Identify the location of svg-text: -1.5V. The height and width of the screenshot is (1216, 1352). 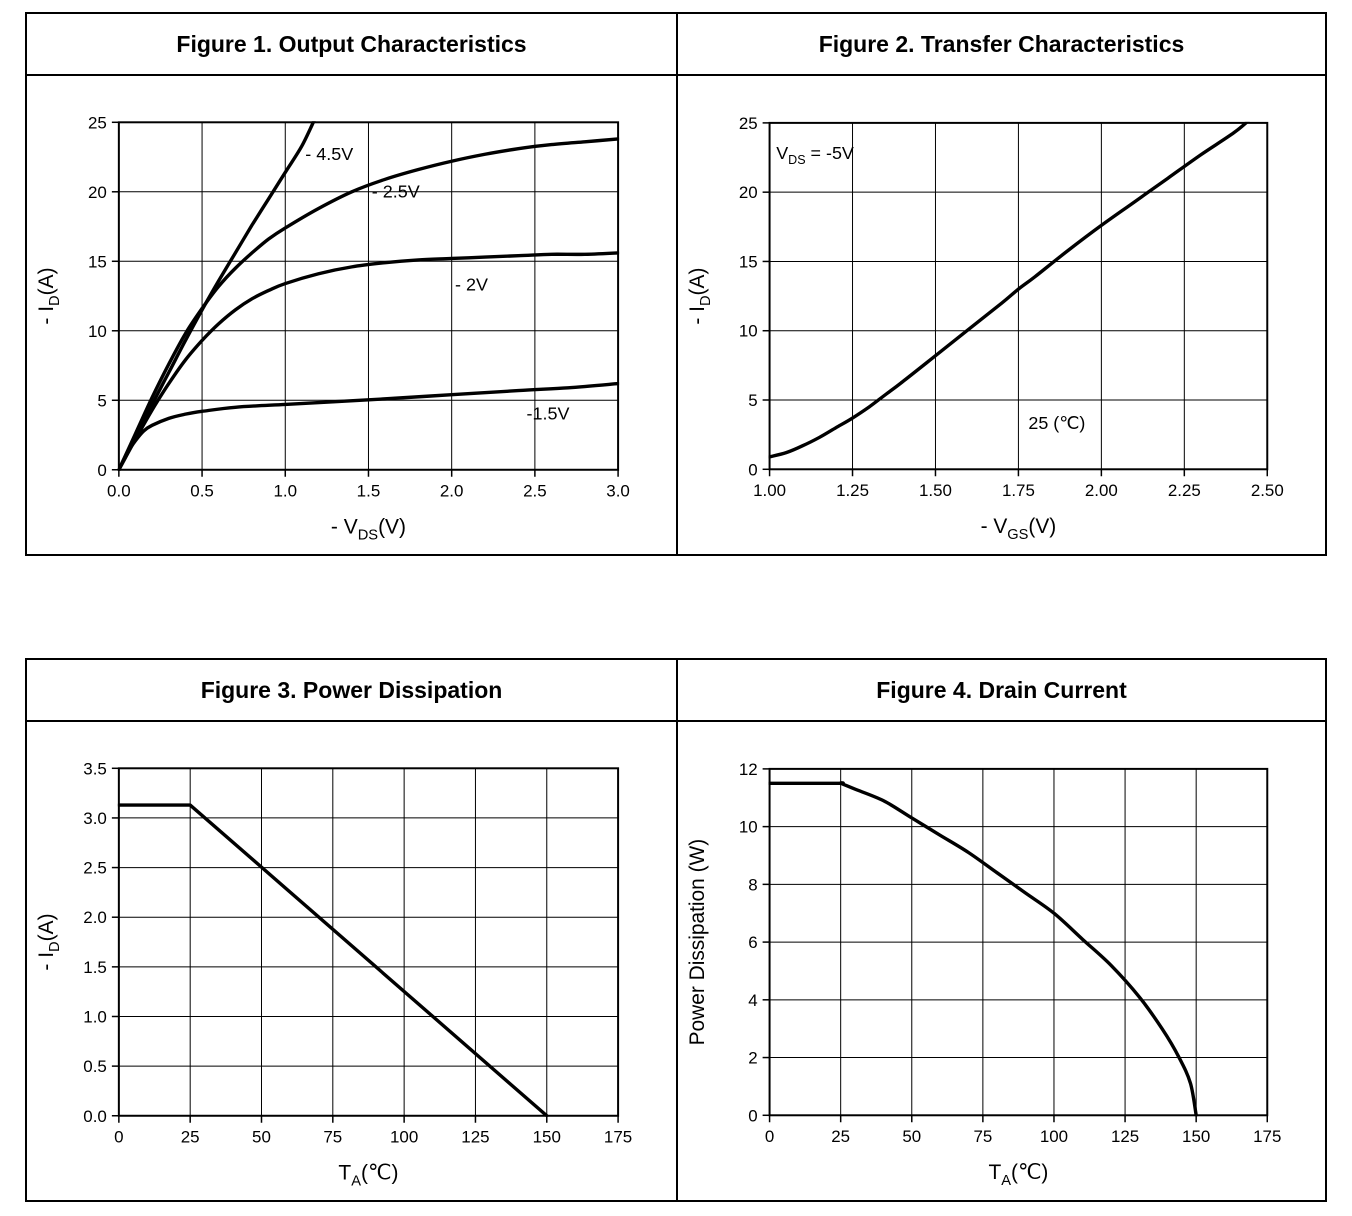
(548, 414).